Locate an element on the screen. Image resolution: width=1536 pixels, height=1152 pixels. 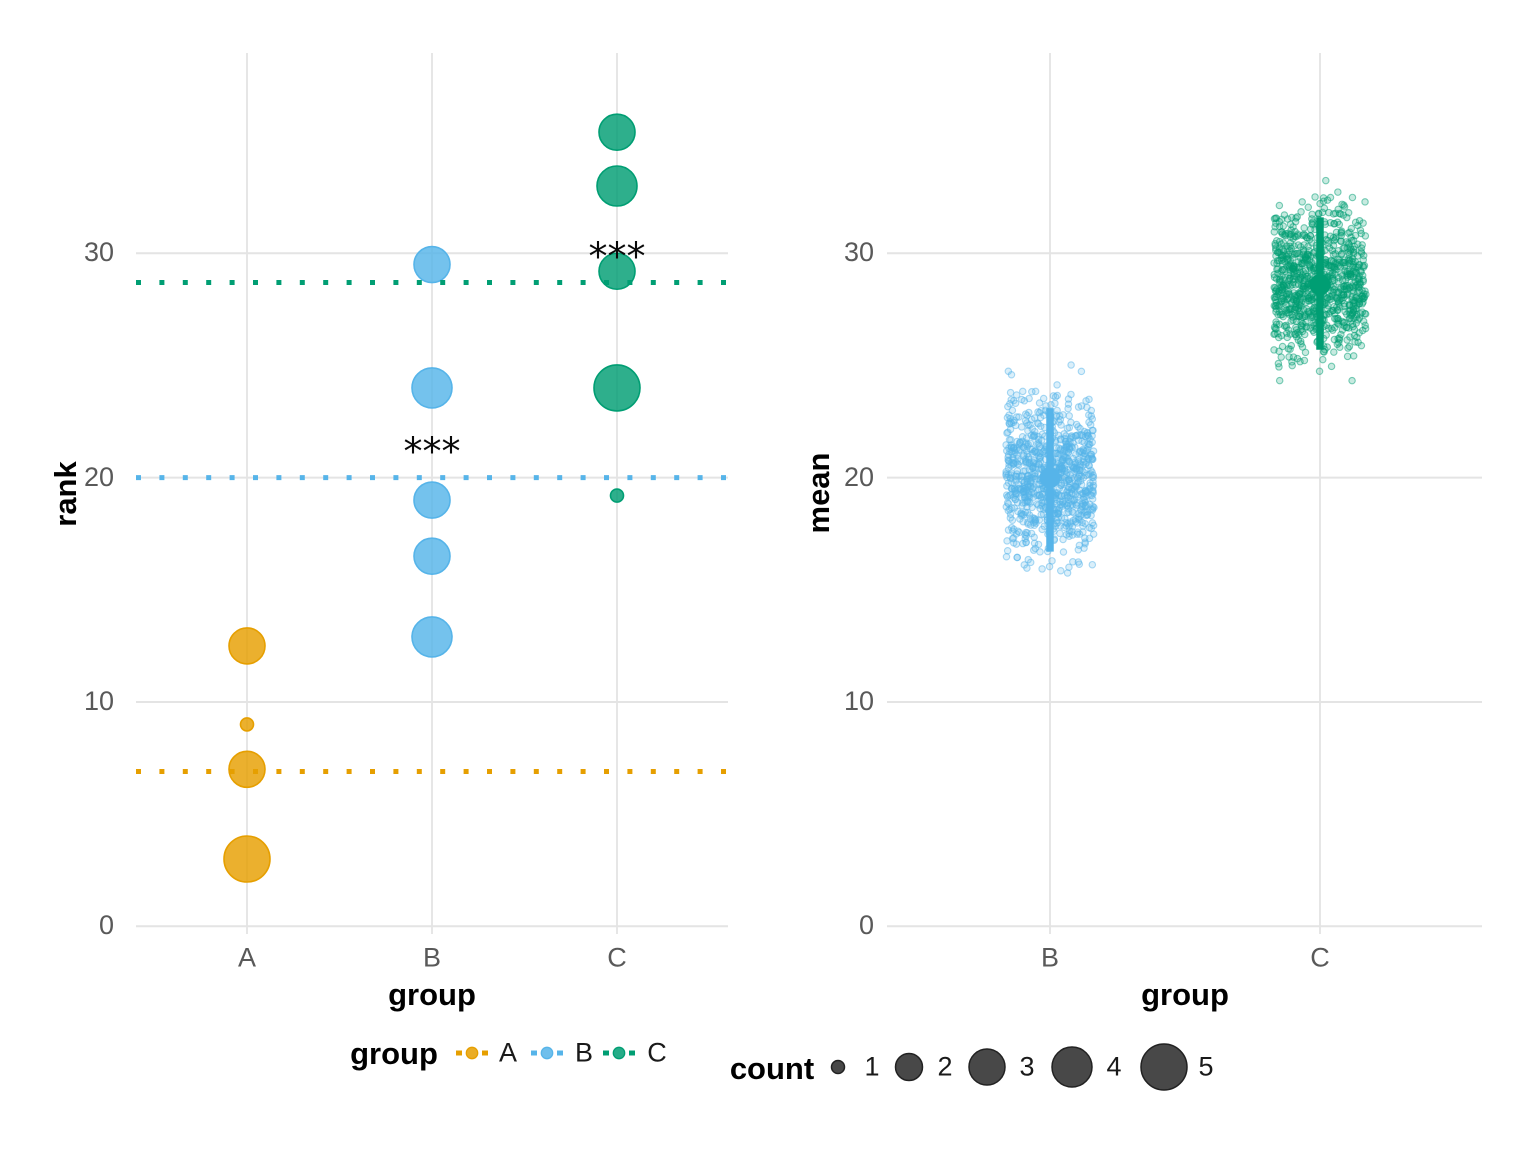
y-tick-label: 10 is located at coordinates (858, 700).